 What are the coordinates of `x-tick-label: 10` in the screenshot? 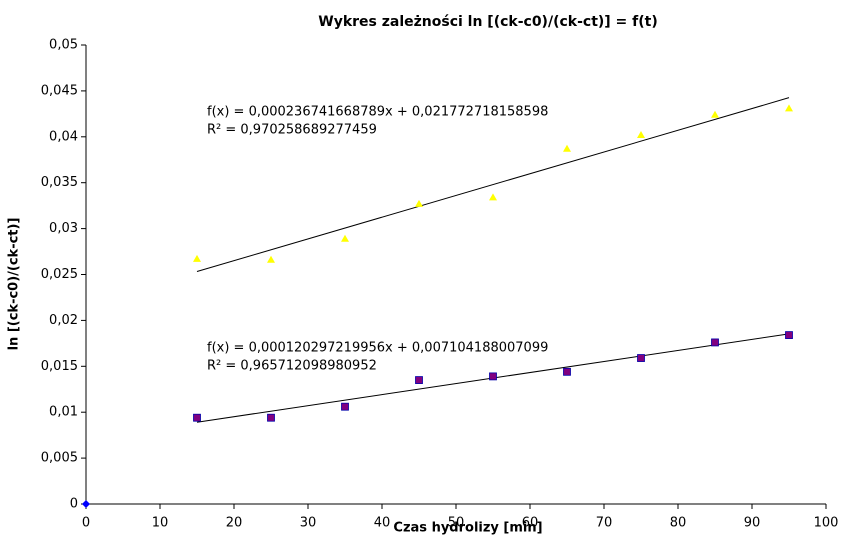 It's located at (160, 523).